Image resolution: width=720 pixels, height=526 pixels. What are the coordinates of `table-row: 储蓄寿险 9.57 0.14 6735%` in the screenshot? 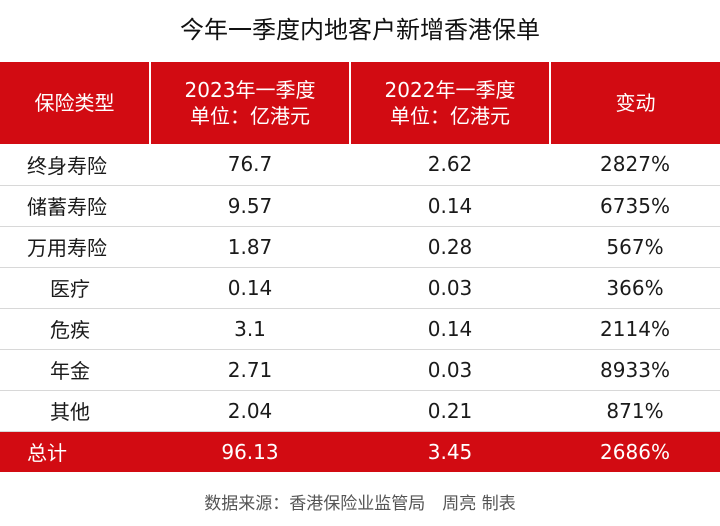 It's located at (360, 206).